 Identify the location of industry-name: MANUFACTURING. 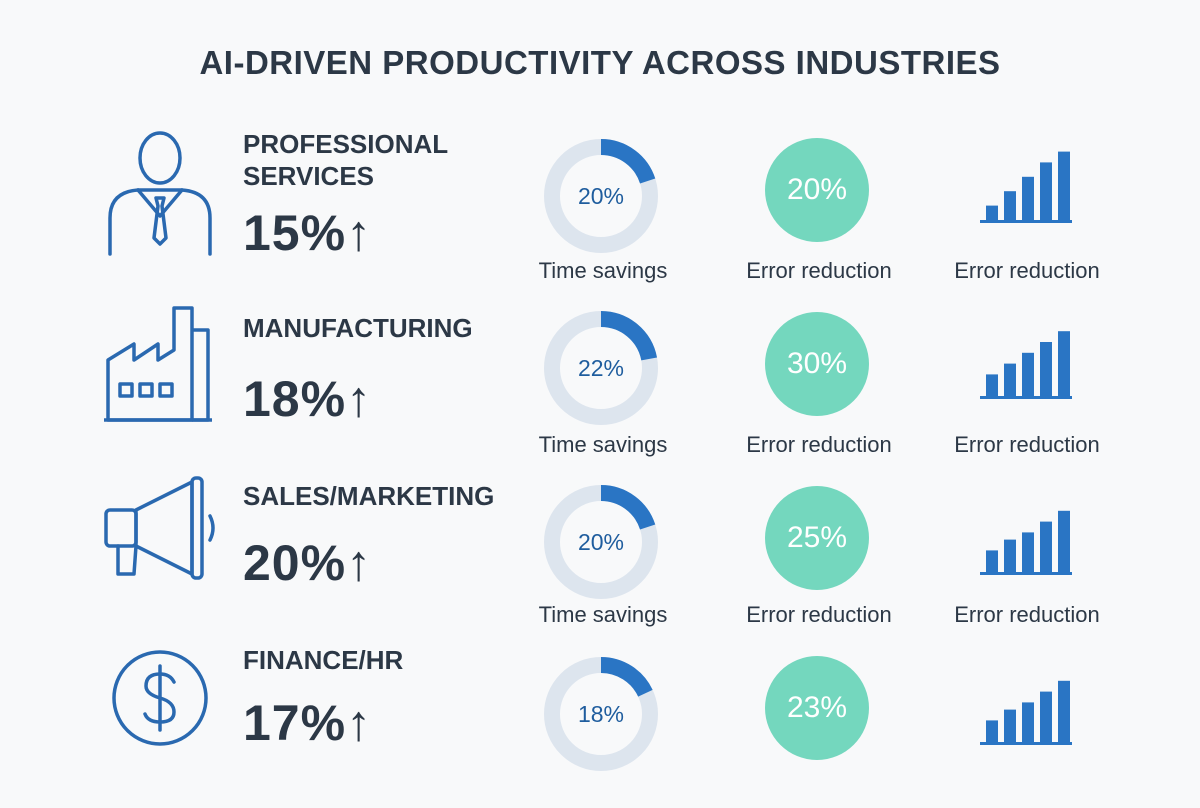
(393, 328).